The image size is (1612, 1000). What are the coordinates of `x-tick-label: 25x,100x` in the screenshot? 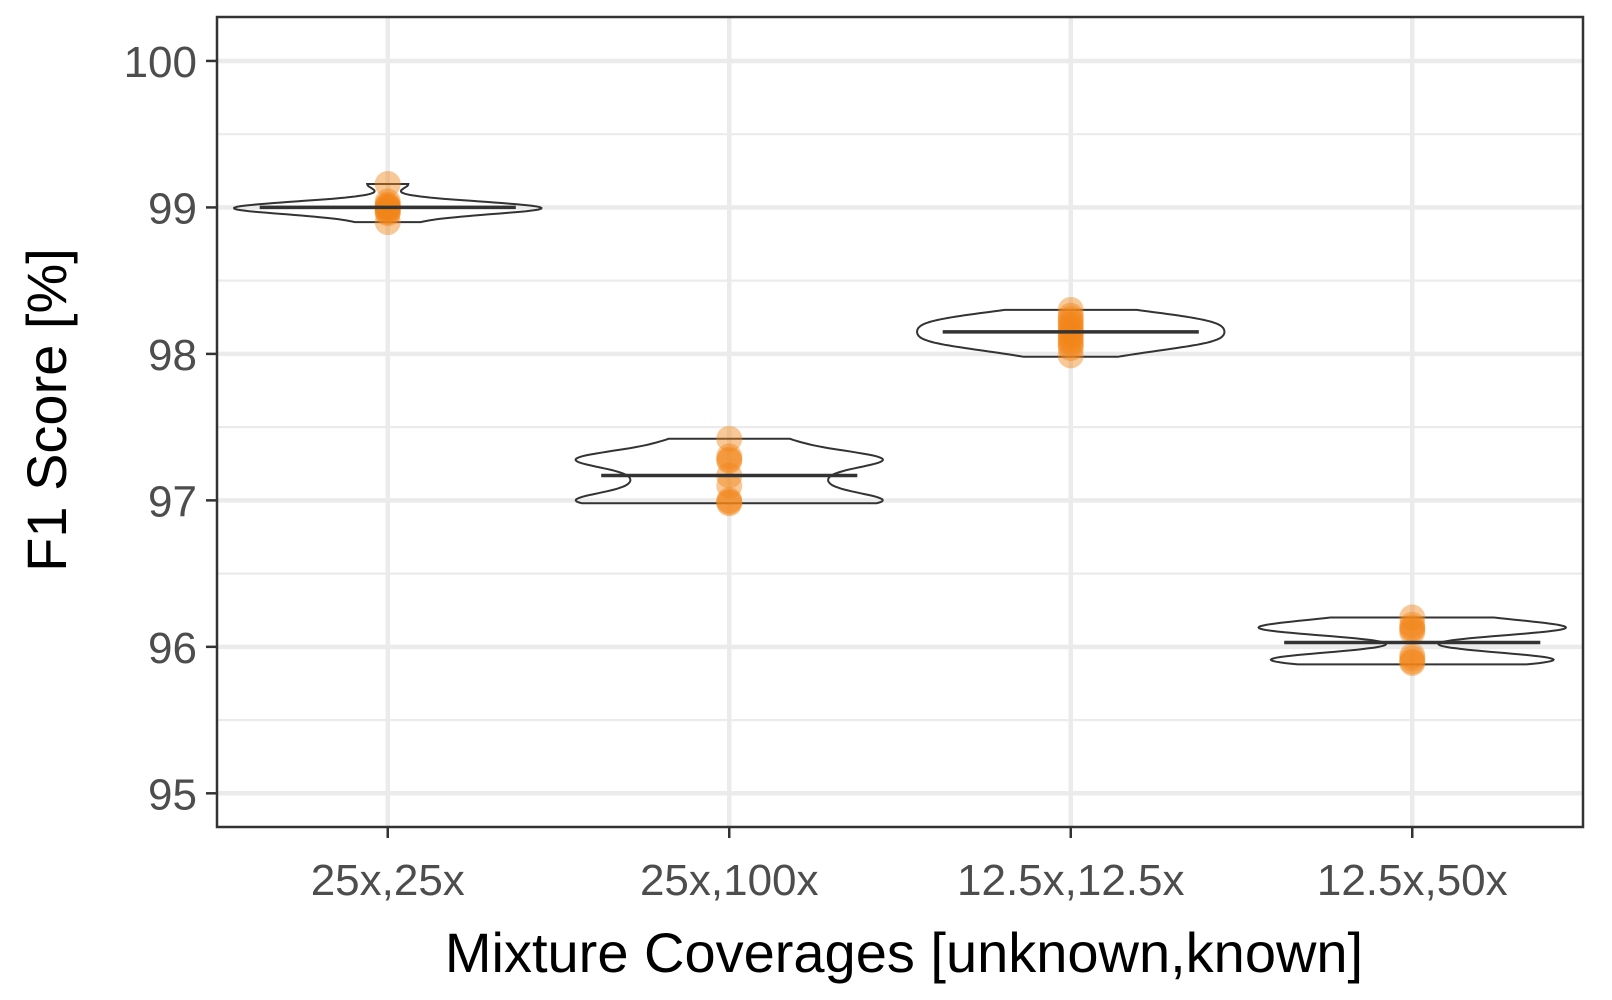 It's located at (729, 880).